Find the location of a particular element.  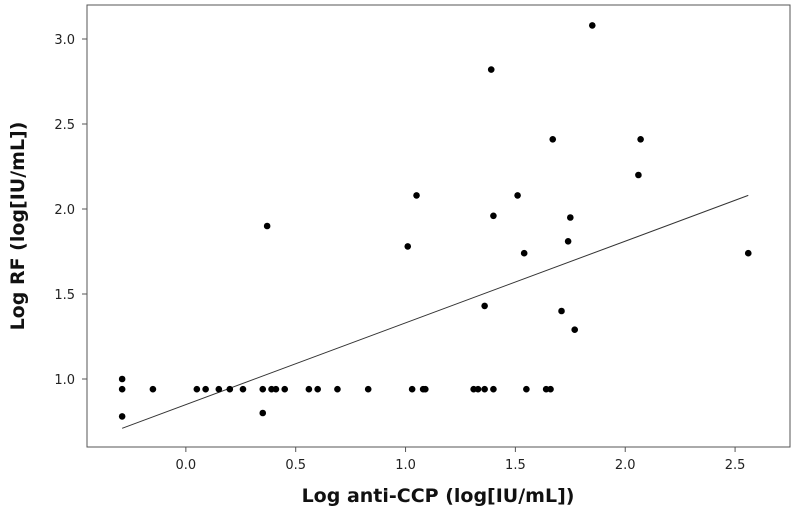

x-tick-label: 2.0 is located at coordinates (625, 465).